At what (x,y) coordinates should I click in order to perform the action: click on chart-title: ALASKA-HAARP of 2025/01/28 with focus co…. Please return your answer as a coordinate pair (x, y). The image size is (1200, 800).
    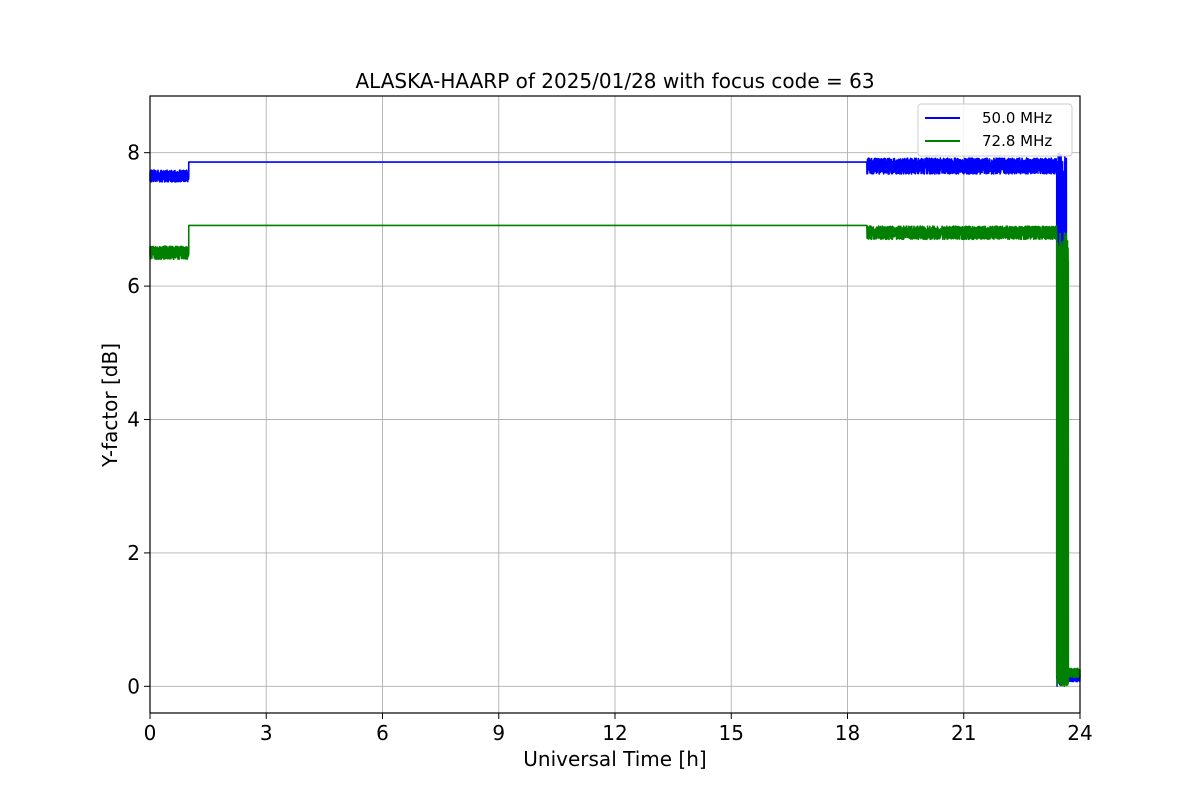
    Looking at the image, I should click on (614, 81).